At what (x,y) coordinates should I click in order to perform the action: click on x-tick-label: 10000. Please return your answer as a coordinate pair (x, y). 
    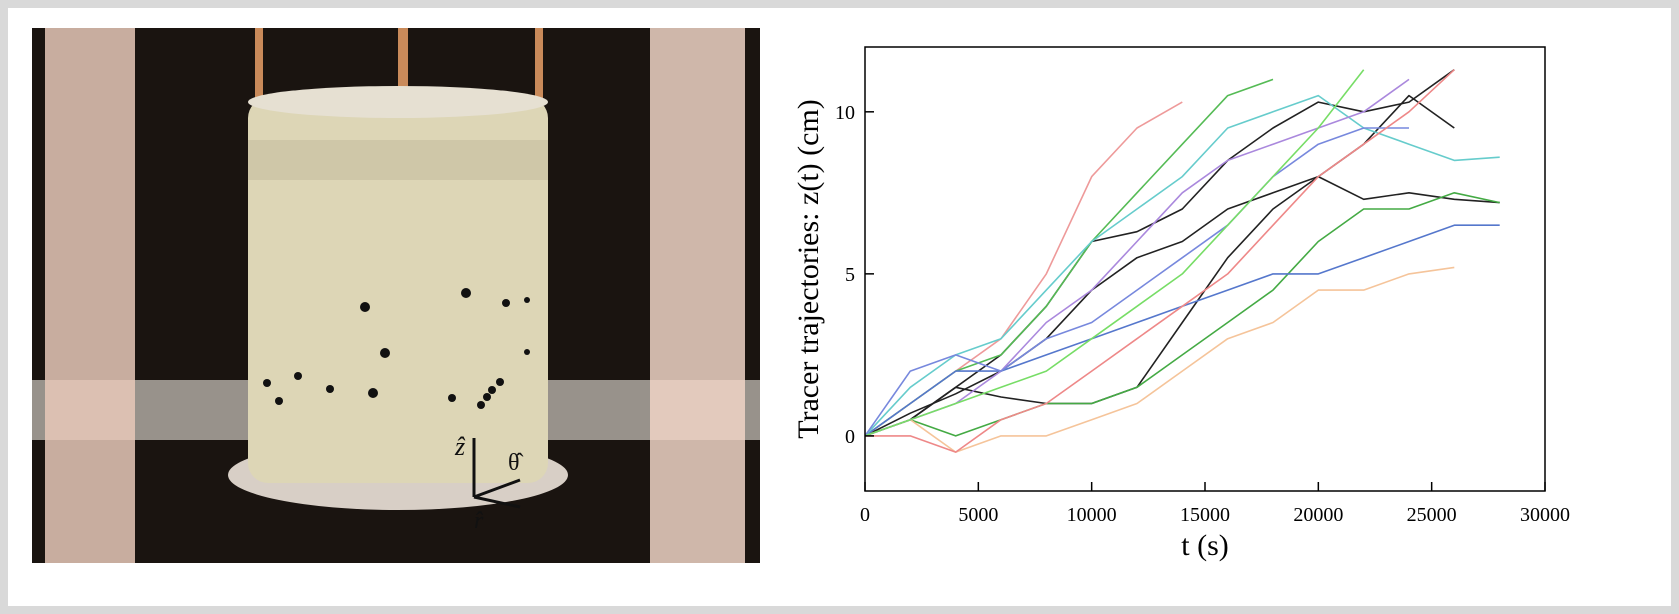
    Looking at the image, I should click on (1092, 515).